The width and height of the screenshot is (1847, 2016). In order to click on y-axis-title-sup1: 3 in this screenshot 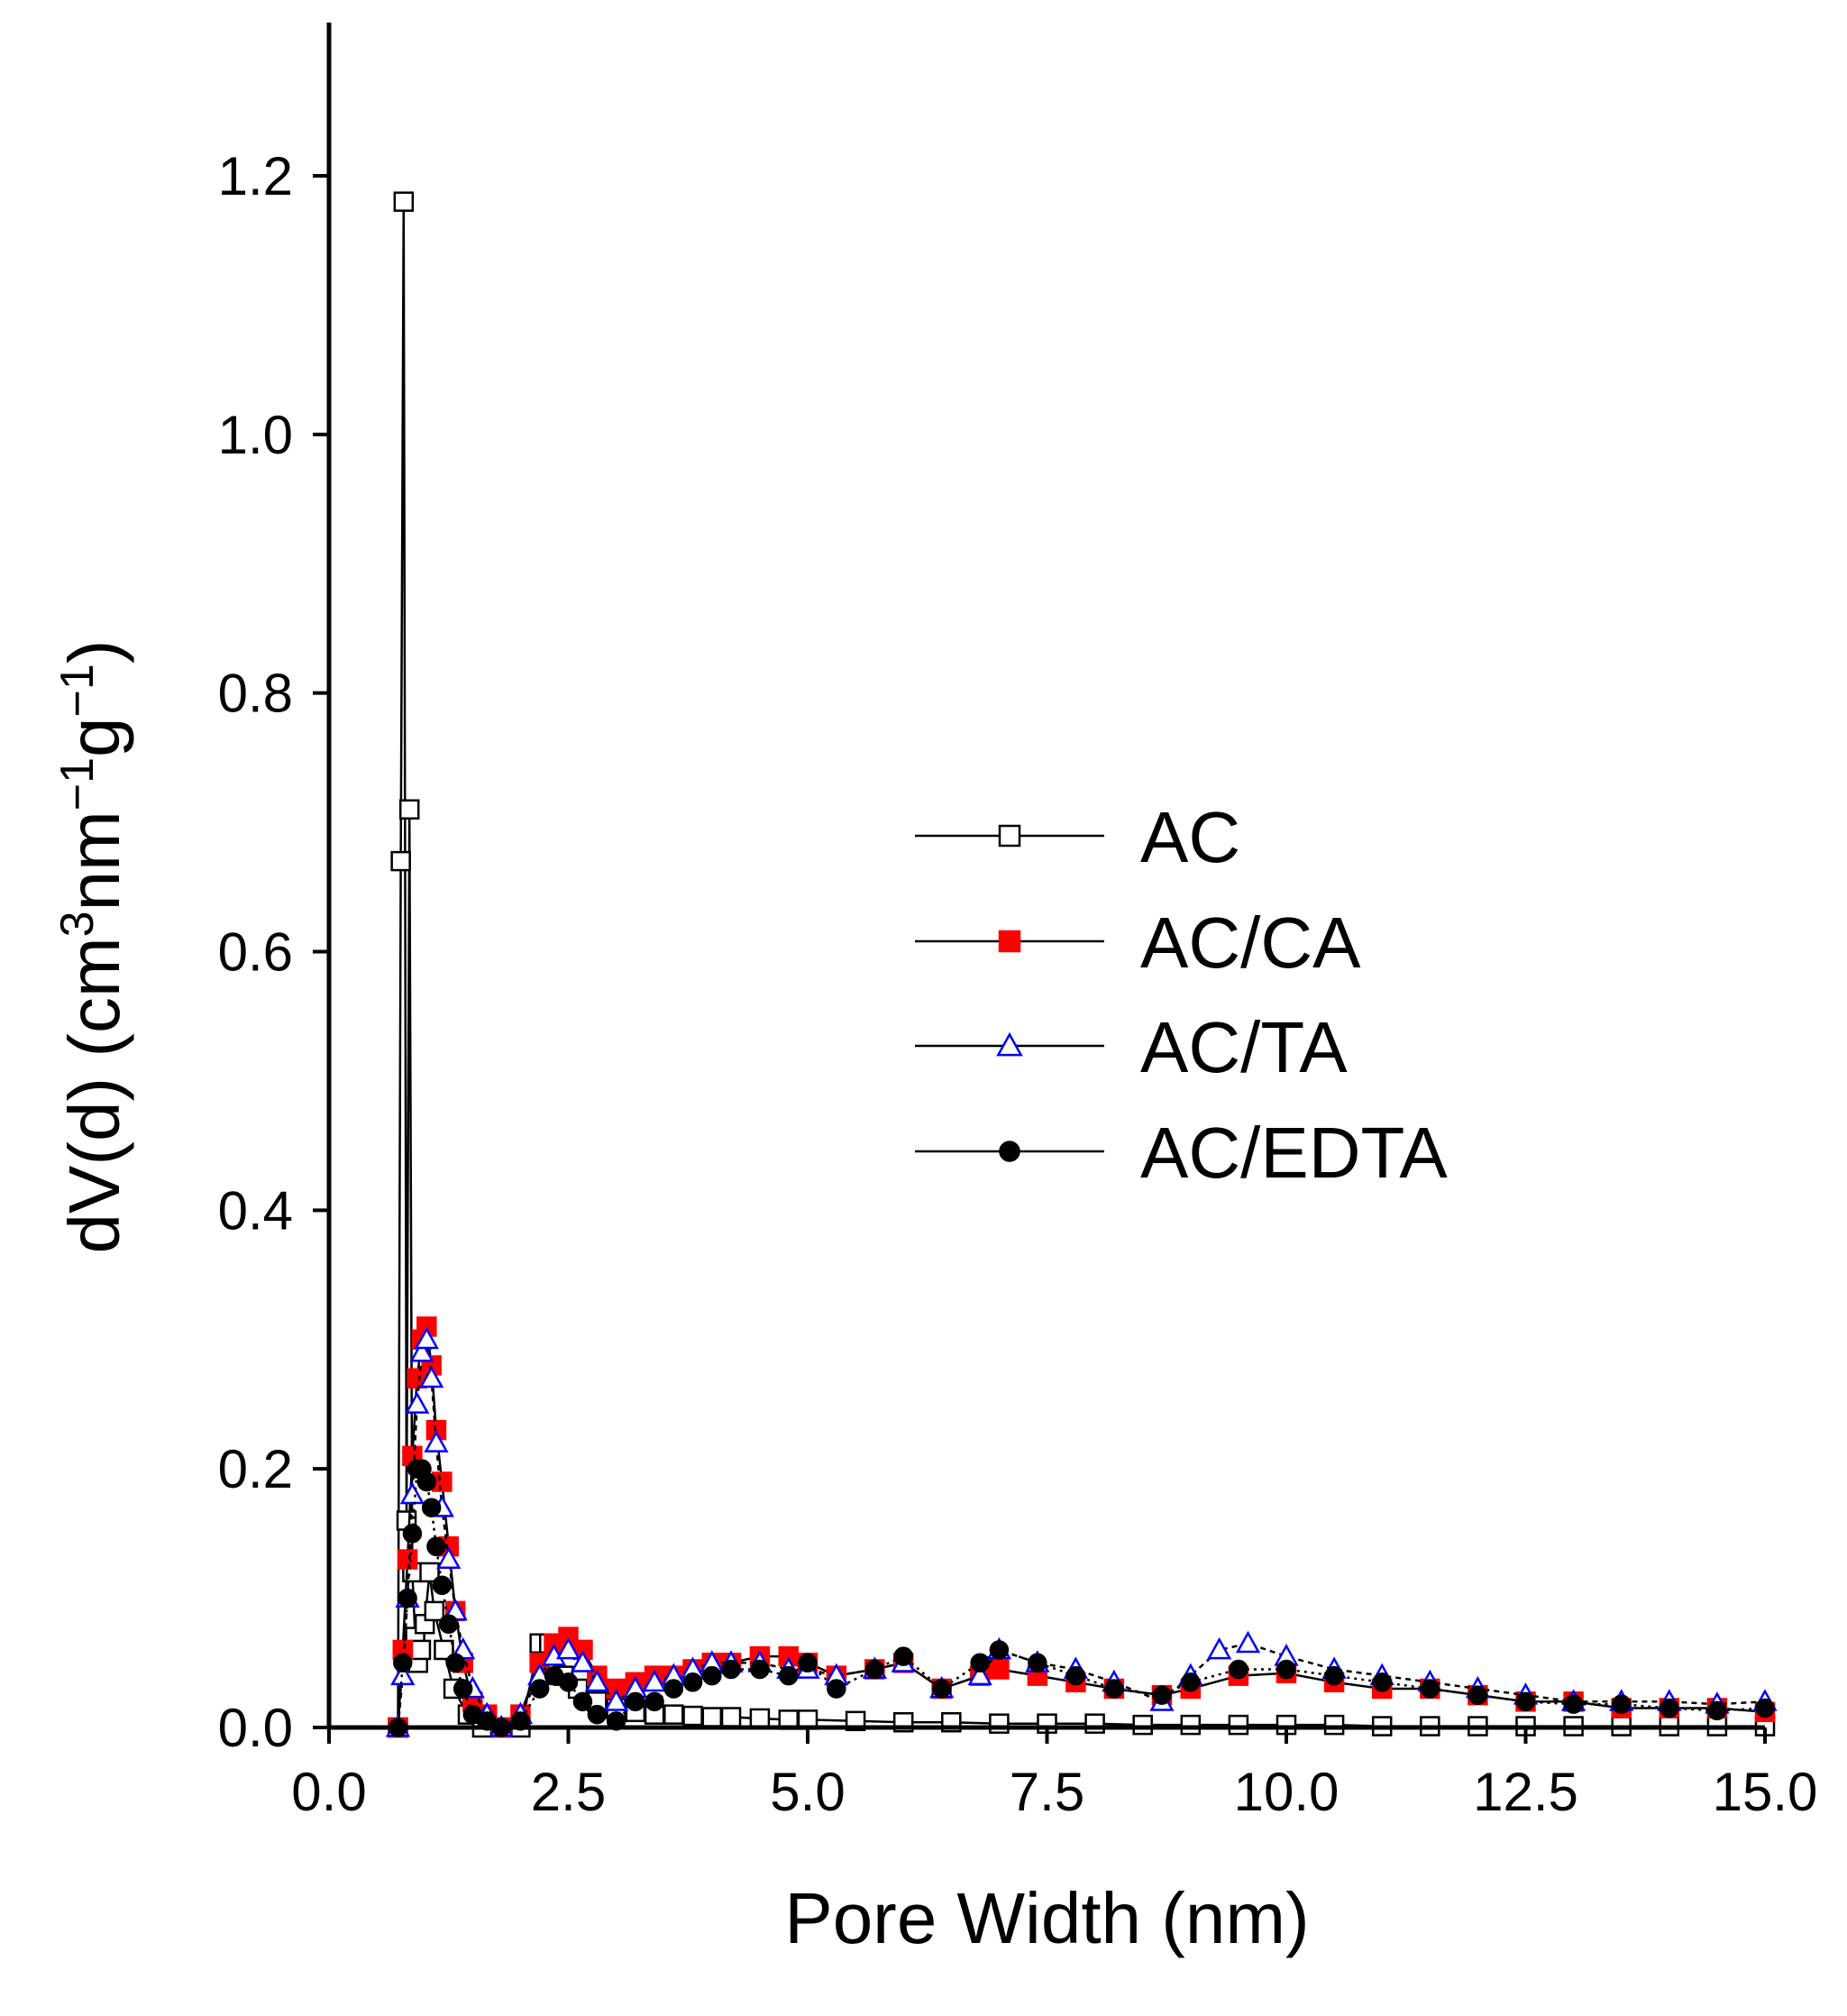, I will do `click(77, 924)`.